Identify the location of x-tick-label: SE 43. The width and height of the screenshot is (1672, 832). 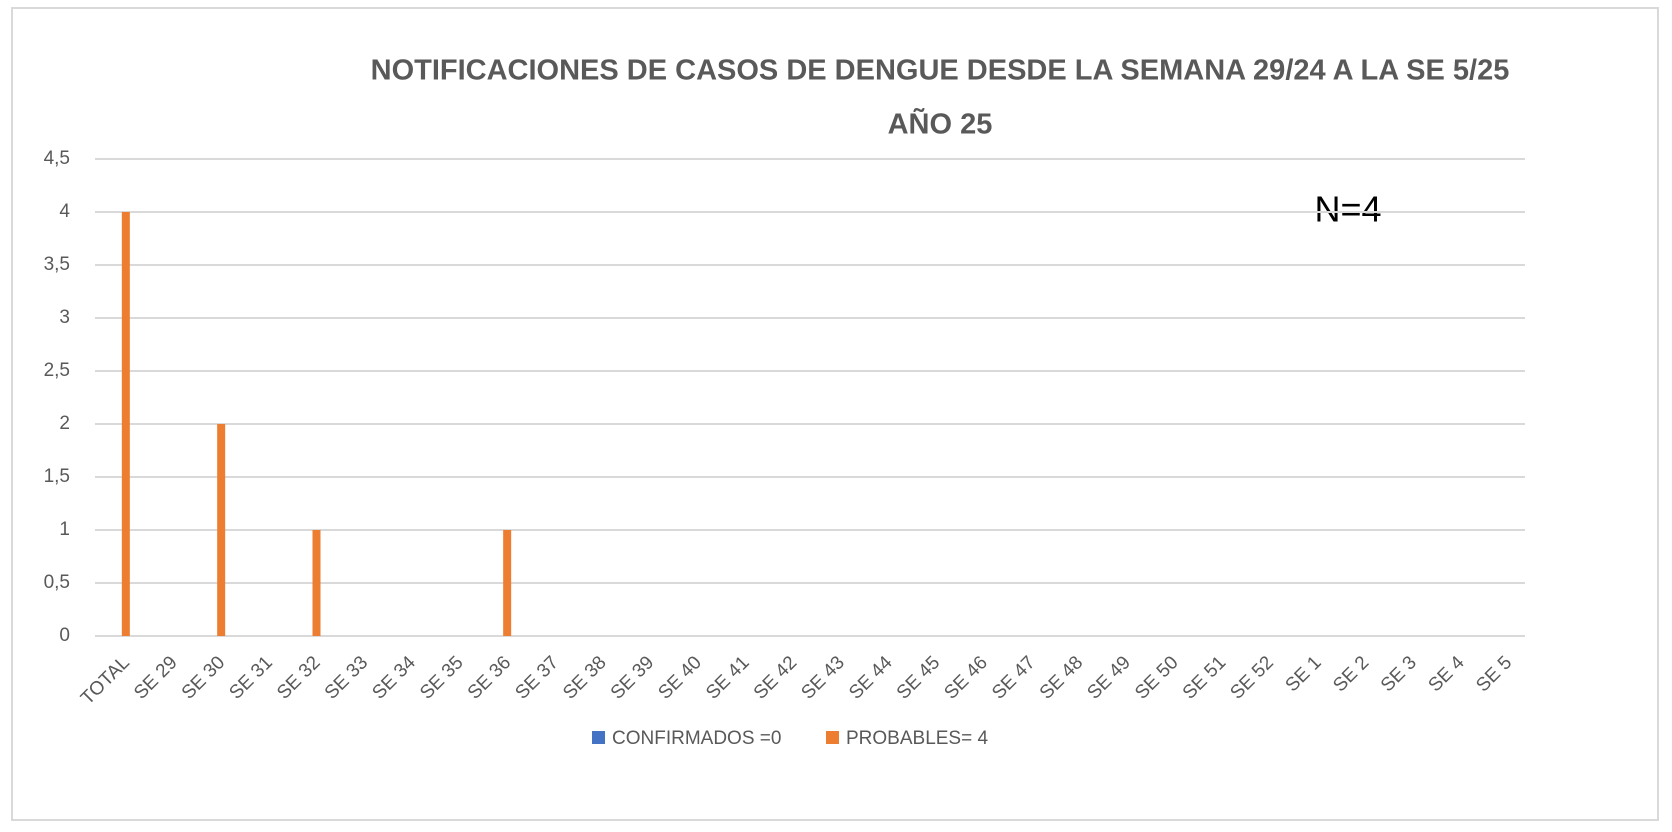
(822, 677).